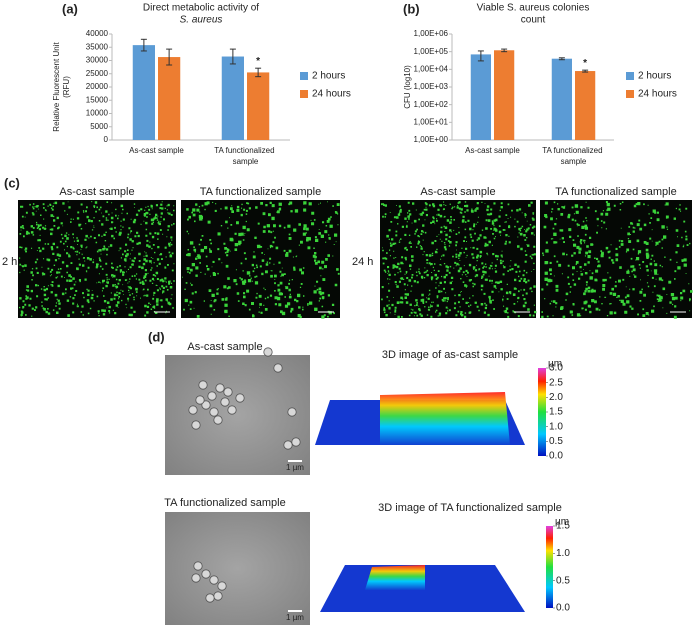 This screenshot has width=696, height=627. Describe the element at coordinates (431, 86) in the screenshot. I see `y-tick-label: 1,00E+03` at that location.